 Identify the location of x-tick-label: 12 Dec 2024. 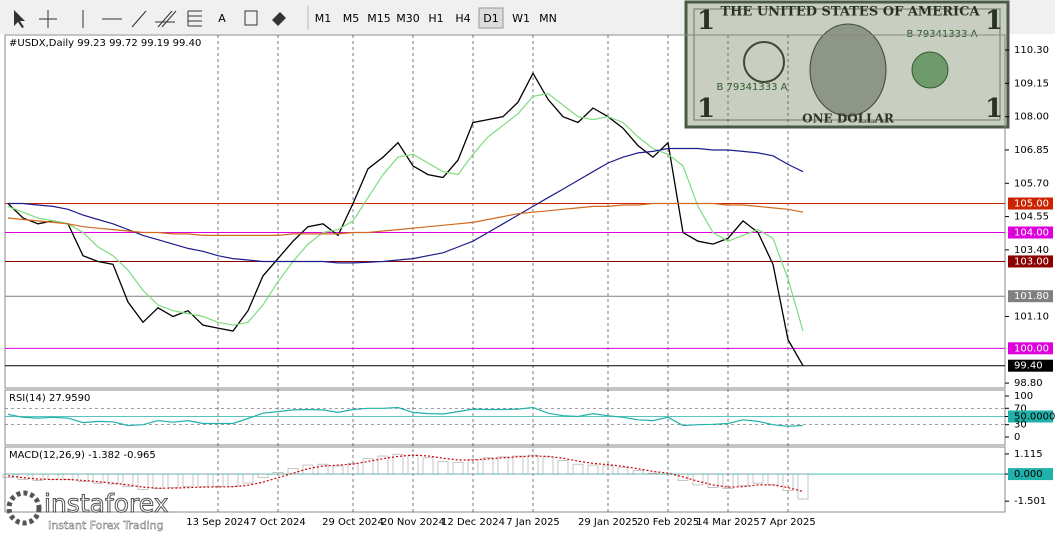
(473, 522).